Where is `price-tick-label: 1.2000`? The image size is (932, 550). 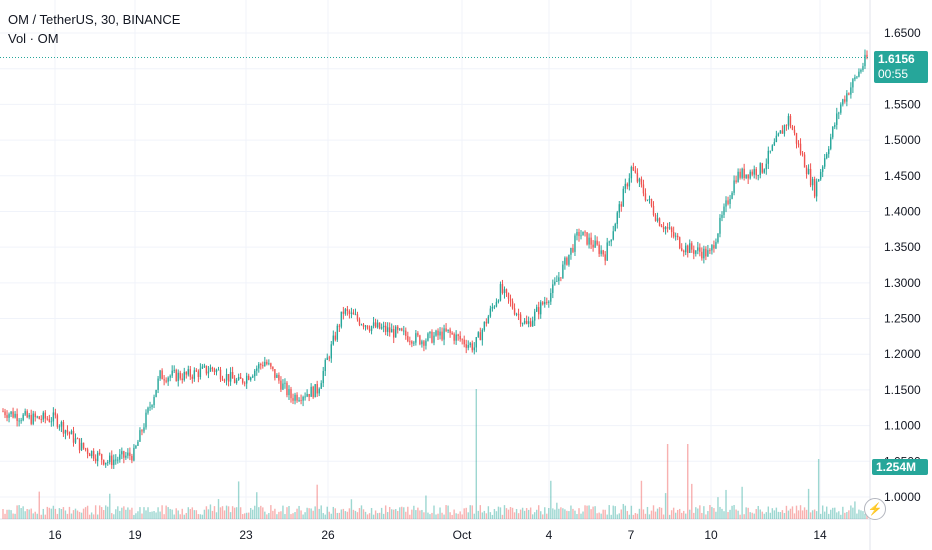 price-tick-label: 1.2000 is located at coordinates (902, 354).